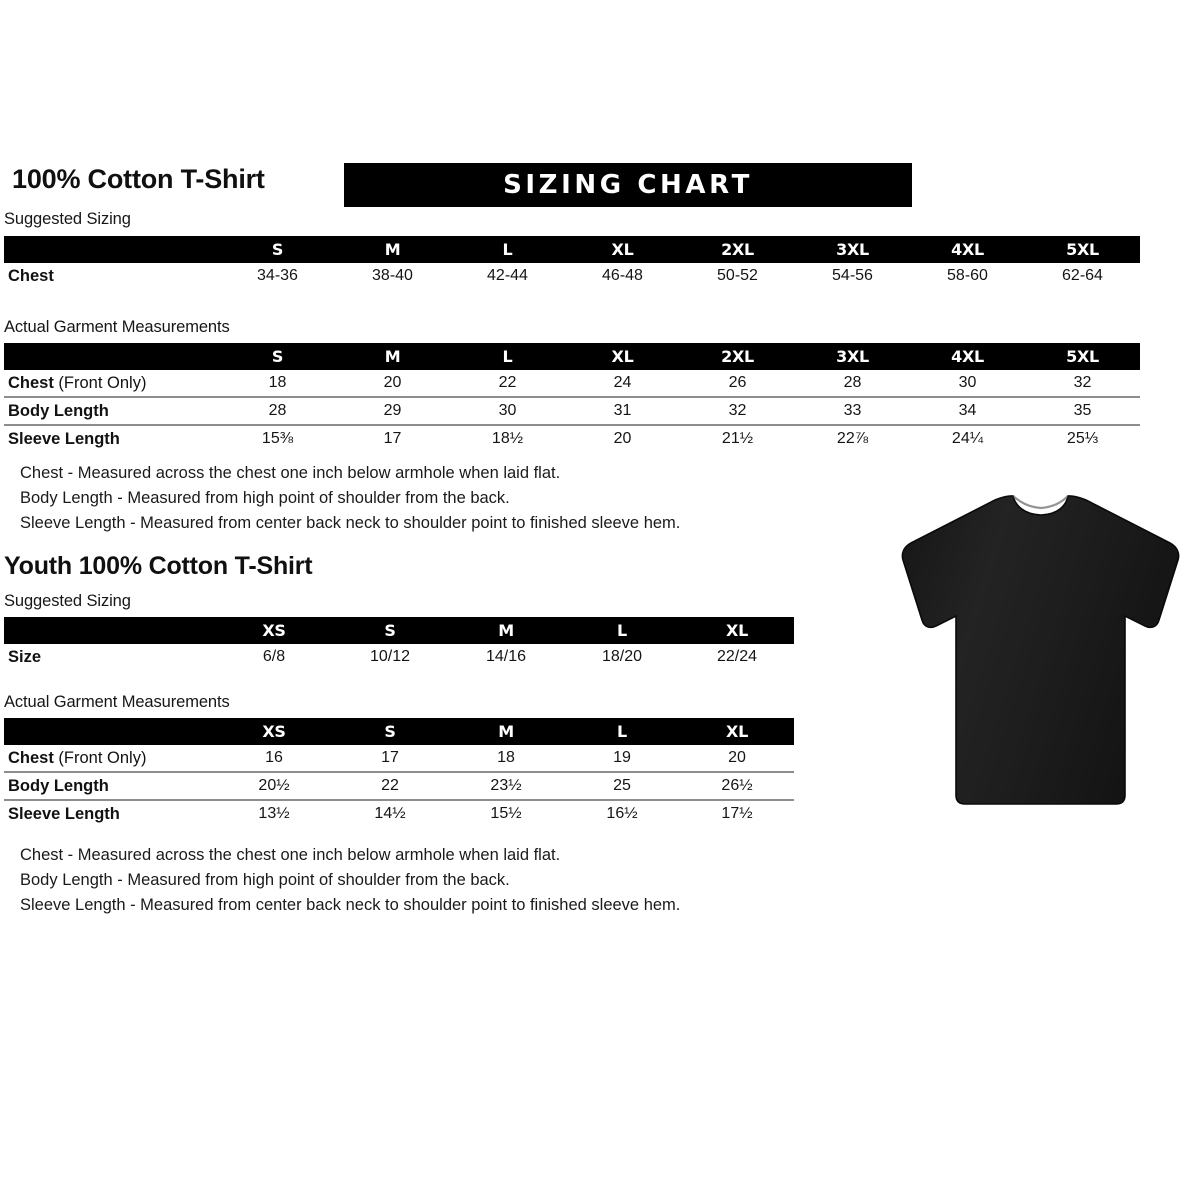  Describe the element at coordinates (274, 757) in the screenshot. I see `cell-chest-xs: 16` at that location.